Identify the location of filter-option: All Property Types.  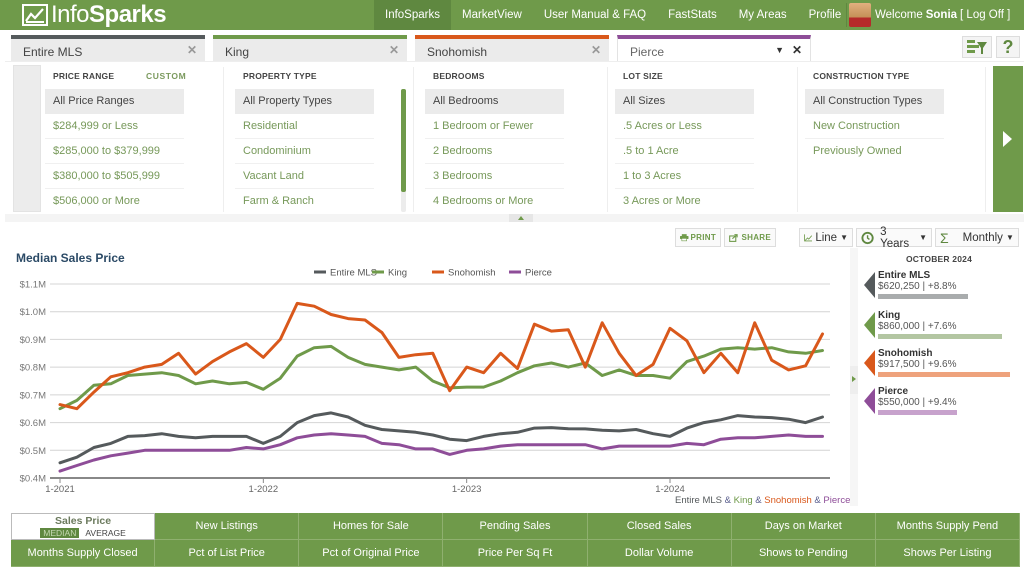
(304, 101).